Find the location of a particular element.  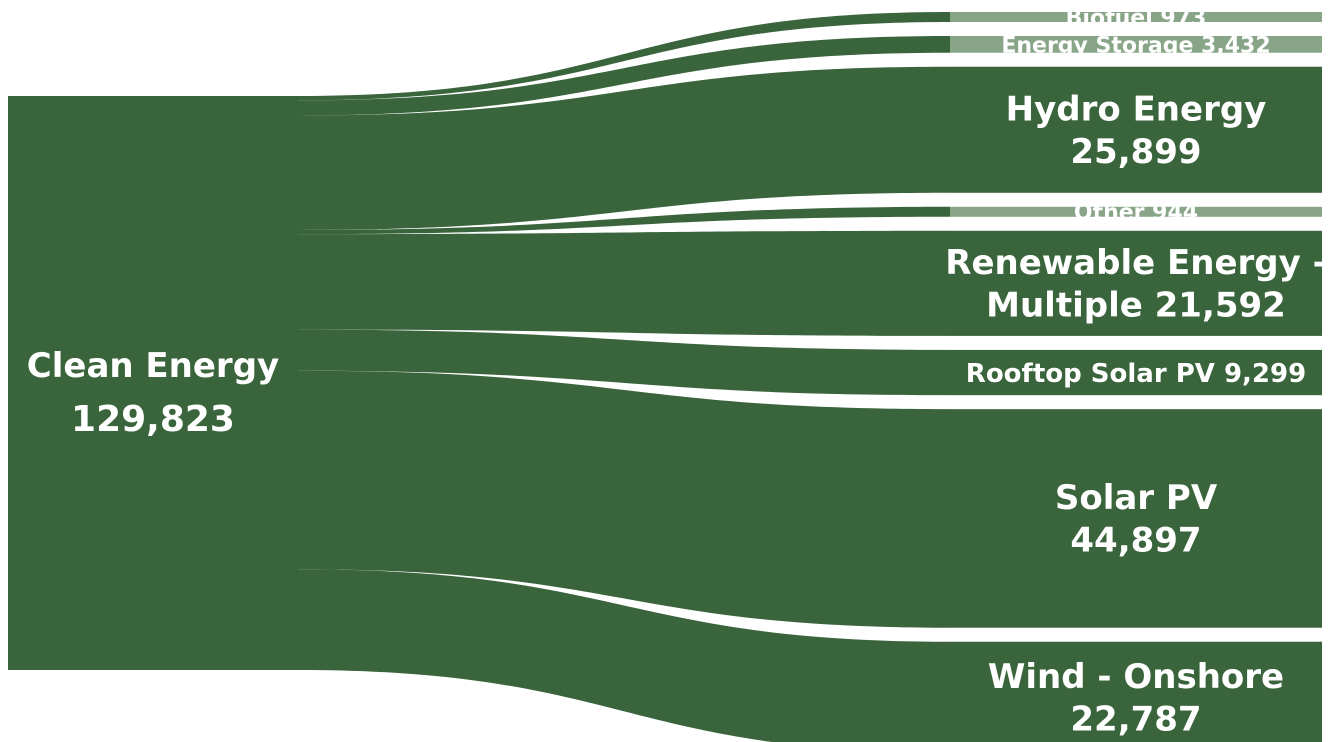

link-biofuel is located at coordinates (624, 56).